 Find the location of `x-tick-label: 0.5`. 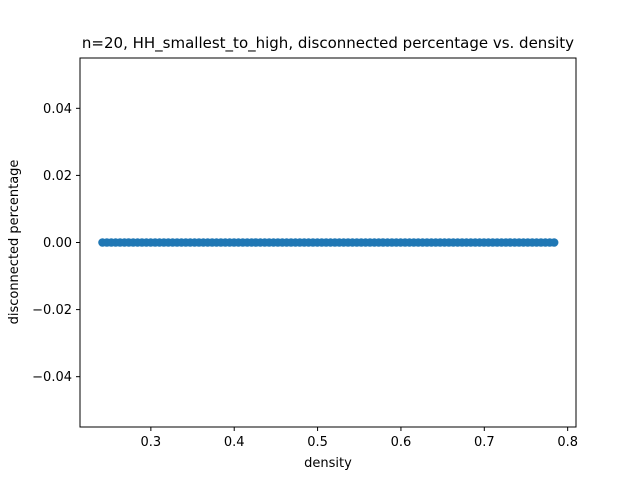

x-tick-label: 0.5 is located at coordinates (317, 442).